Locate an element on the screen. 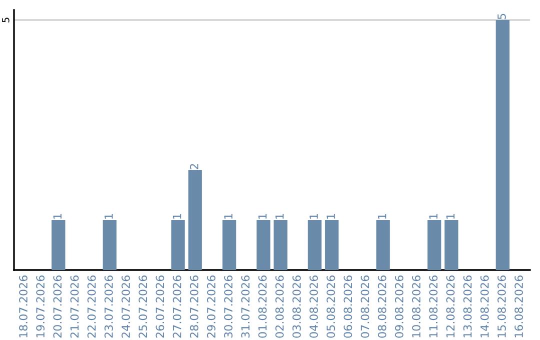 The height and width of the screenshot is (340, 540). x-tick-label: 29.07.2026 is located at coordinates (211, 307).